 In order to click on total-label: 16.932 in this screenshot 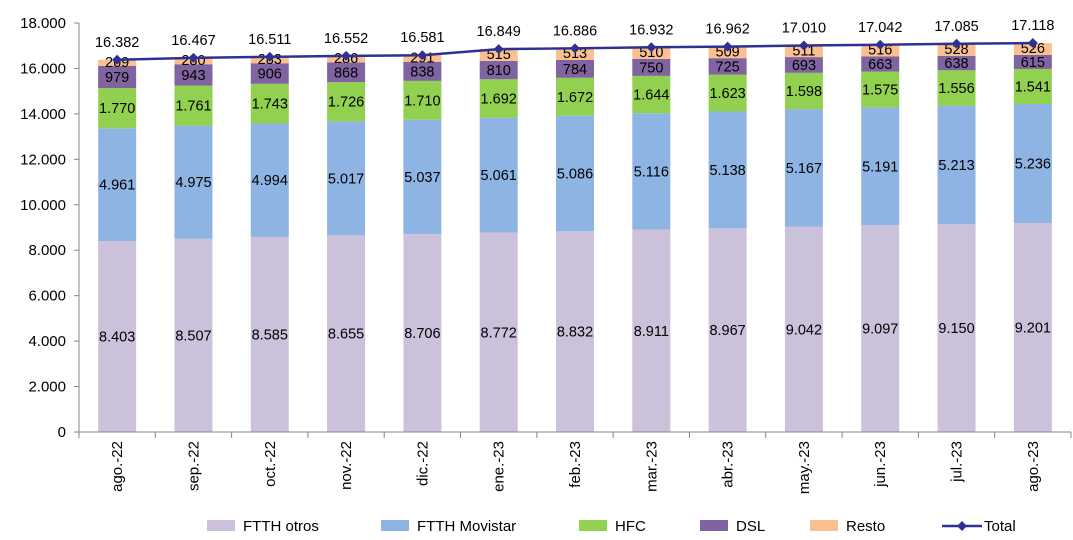, I will do `click(651, 30)`.